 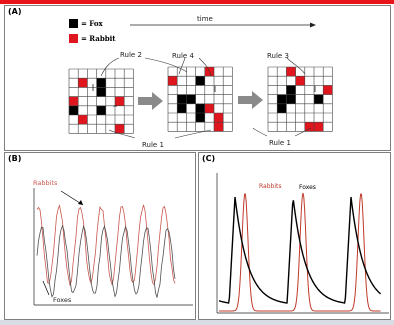 I want to click on foxes-label-c: Foxes, so click(x=307, y=187).